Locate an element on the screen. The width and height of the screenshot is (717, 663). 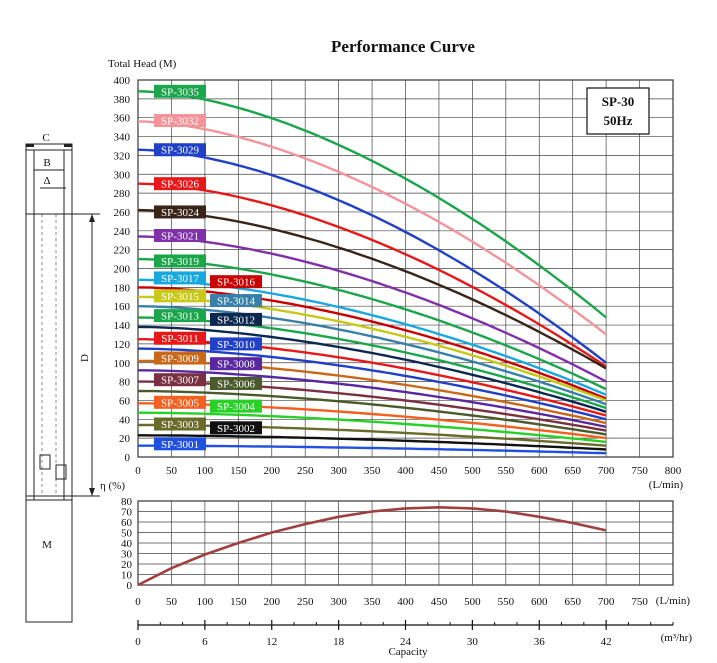
efficiency-x-tick-label: 500 is located at coordinates (472, 602).